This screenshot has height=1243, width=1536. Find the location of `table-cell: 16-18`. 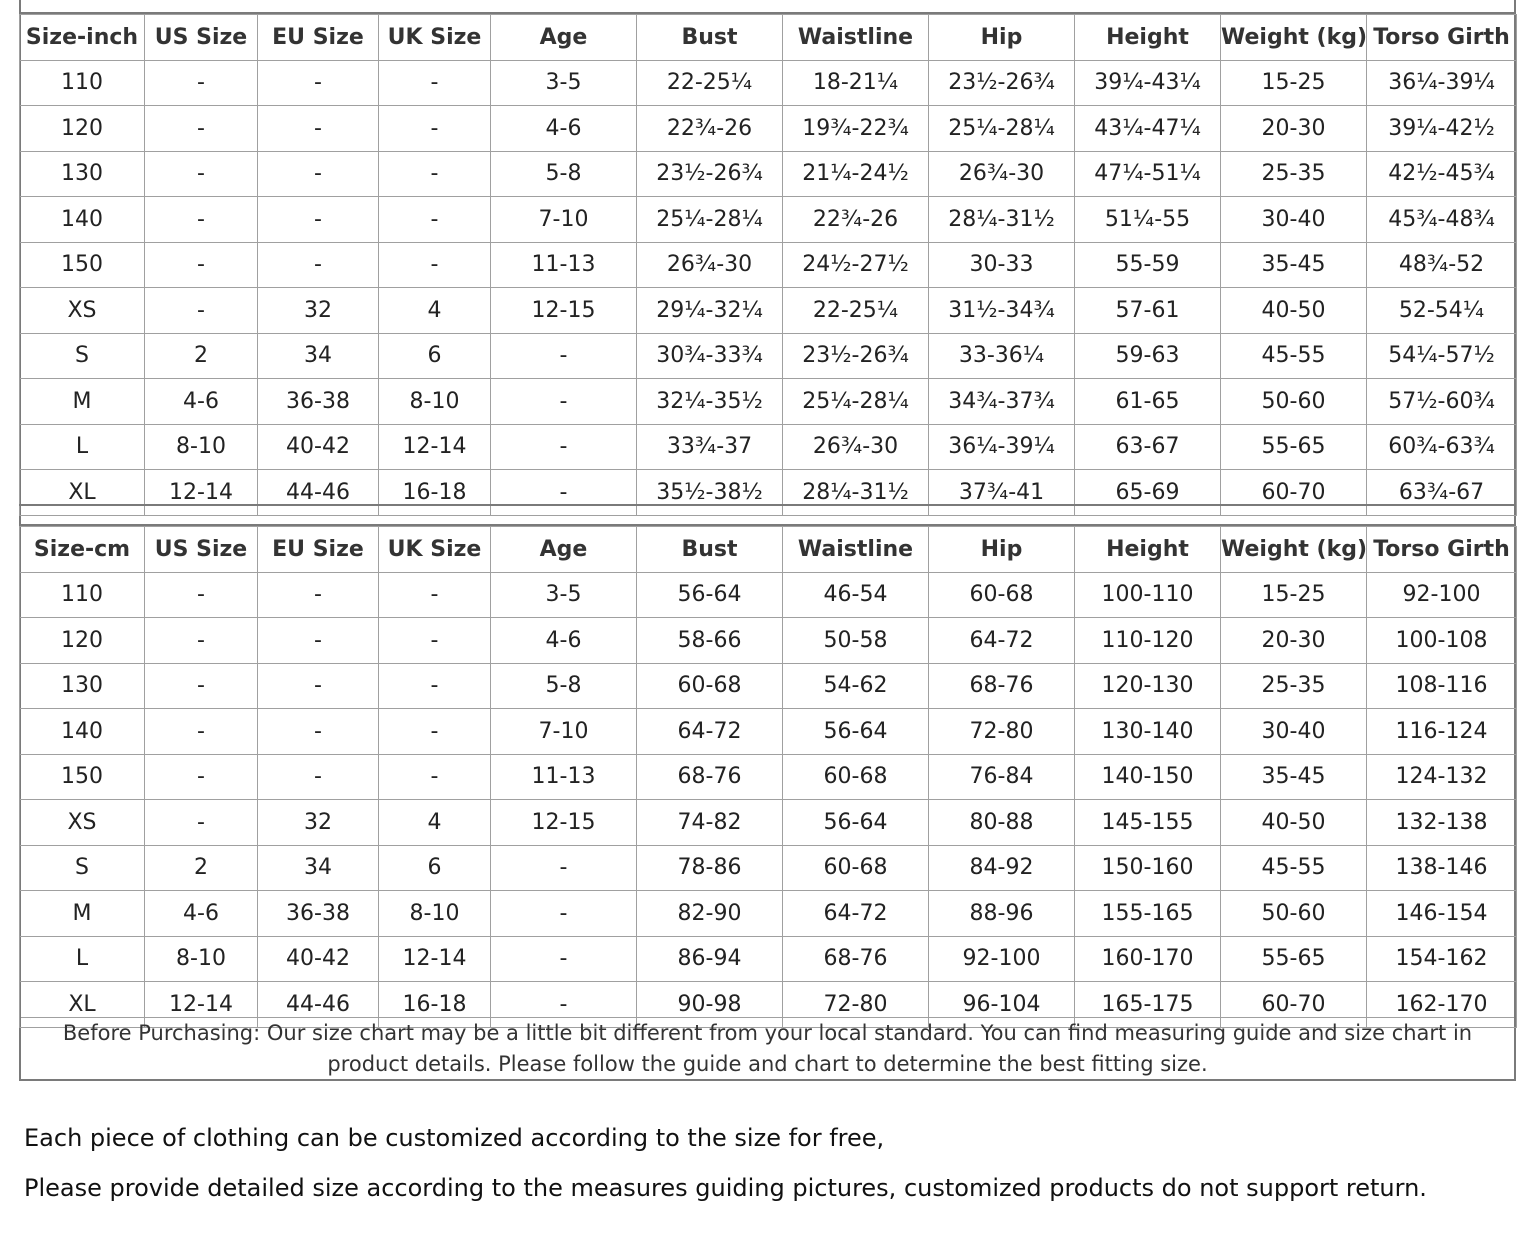

table-cell: 16-18 is located at coordinates (434, 492).